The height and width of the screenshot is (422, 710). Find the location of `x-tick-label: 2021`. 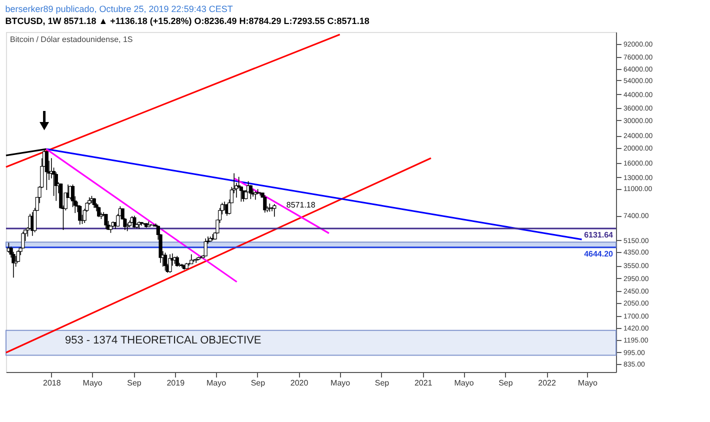

x-tick-label: 2021 is located at coordinates (423, 383).